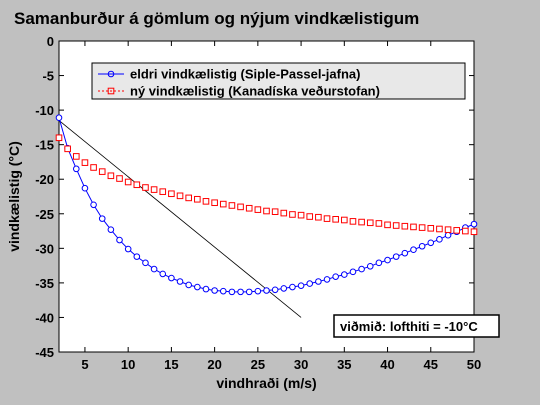 The image size is (540, 405). What do you see at coordinates (44, 317) in the screenshot?
I see `y-tick-label: -40` at bounding box center [44, 317].